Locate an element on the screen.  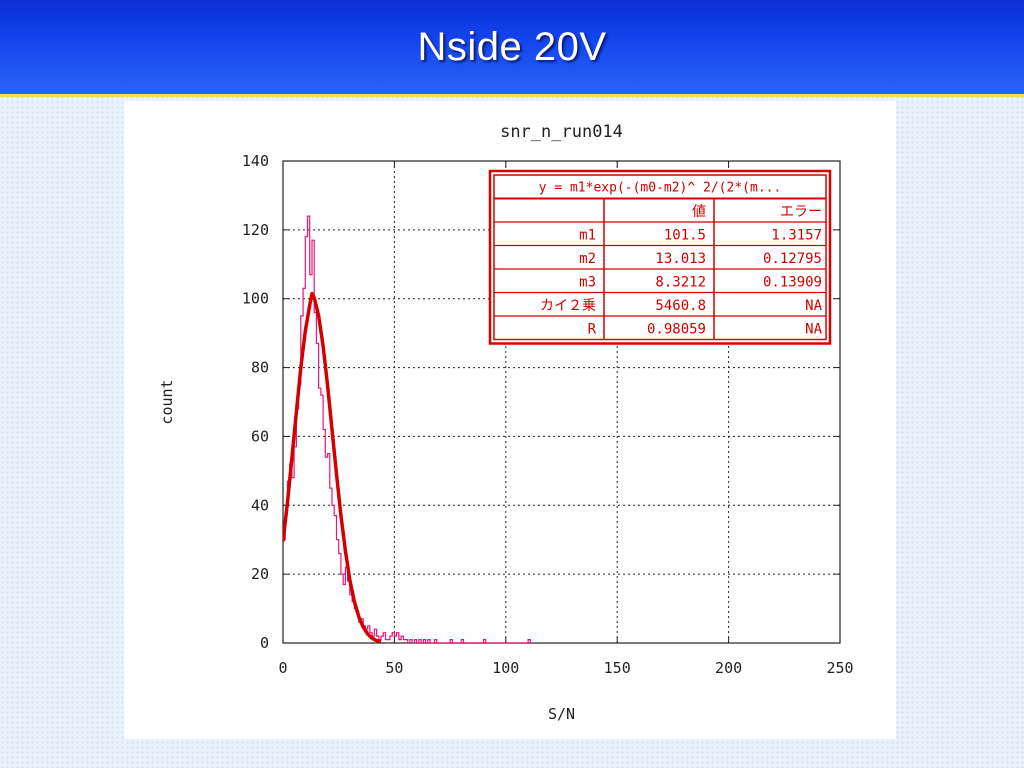
x-tick-label: 150 is located at coordinates (617, 668).